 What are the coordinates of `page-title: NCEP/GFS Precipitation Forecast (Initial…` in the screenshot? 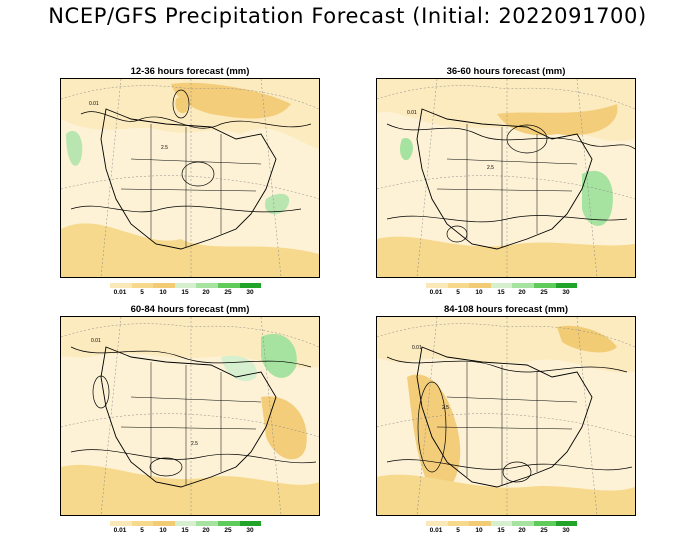 It's located at (347, 16).